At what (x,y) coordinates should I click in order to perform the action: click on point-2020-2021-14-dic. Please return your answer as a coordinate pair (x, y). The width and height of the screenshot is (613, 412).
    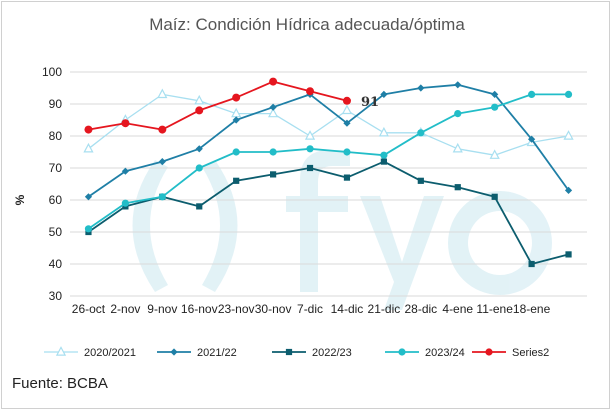
    Looking at the image, I should click on (347, 109).